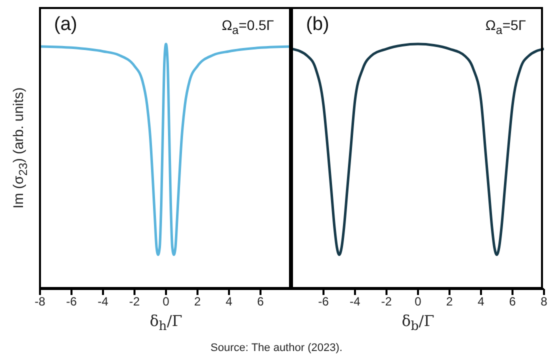 Image resolution: width=553 pixels, height=360 pixels. What do you see at coordinates (66, 25) in the screenshot?
I see `text: (a)` at bounding box center [66, 25].